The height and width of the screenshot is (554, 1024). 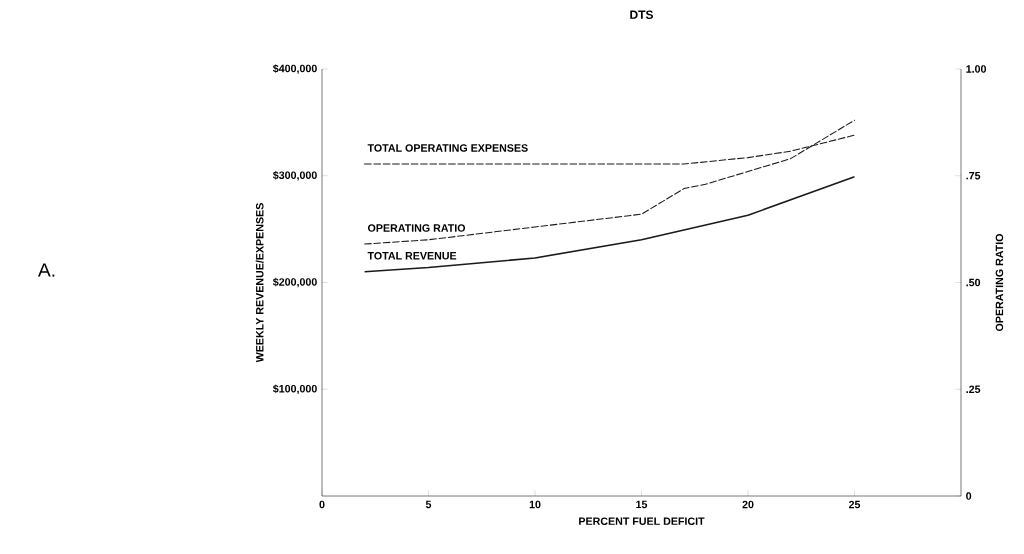 What do you see at coordinates (854, 504) in the screenshot?
I see `x-tick-label: 25` at bounding box center [854, 504].